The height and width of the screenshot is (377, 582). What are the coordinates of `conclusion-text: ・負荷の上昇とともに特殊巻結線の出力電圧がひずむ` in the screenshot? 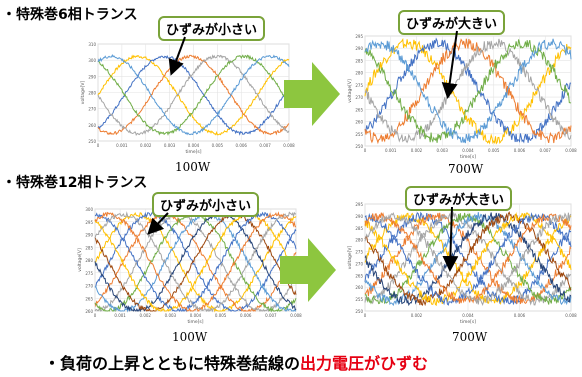 It's located at (236, 362).